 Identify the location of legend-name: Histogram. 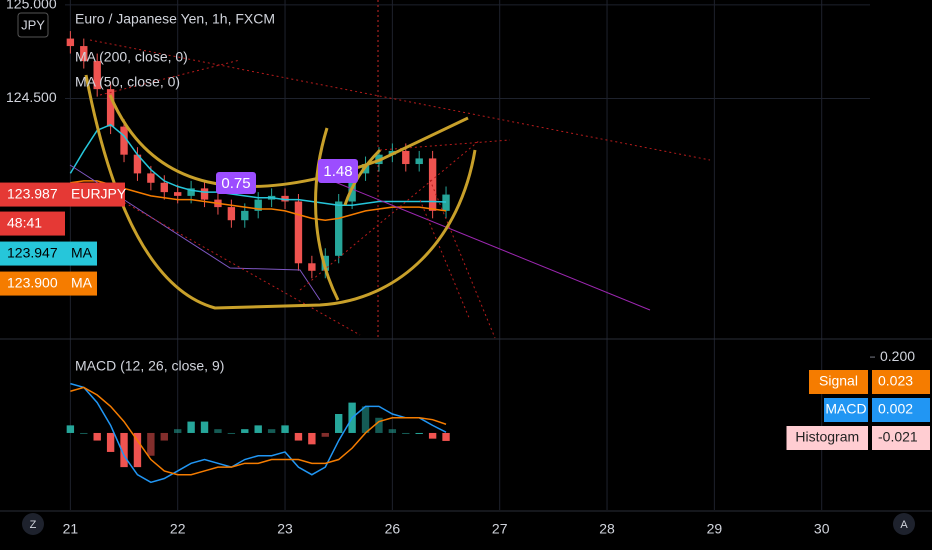
(827, 437).